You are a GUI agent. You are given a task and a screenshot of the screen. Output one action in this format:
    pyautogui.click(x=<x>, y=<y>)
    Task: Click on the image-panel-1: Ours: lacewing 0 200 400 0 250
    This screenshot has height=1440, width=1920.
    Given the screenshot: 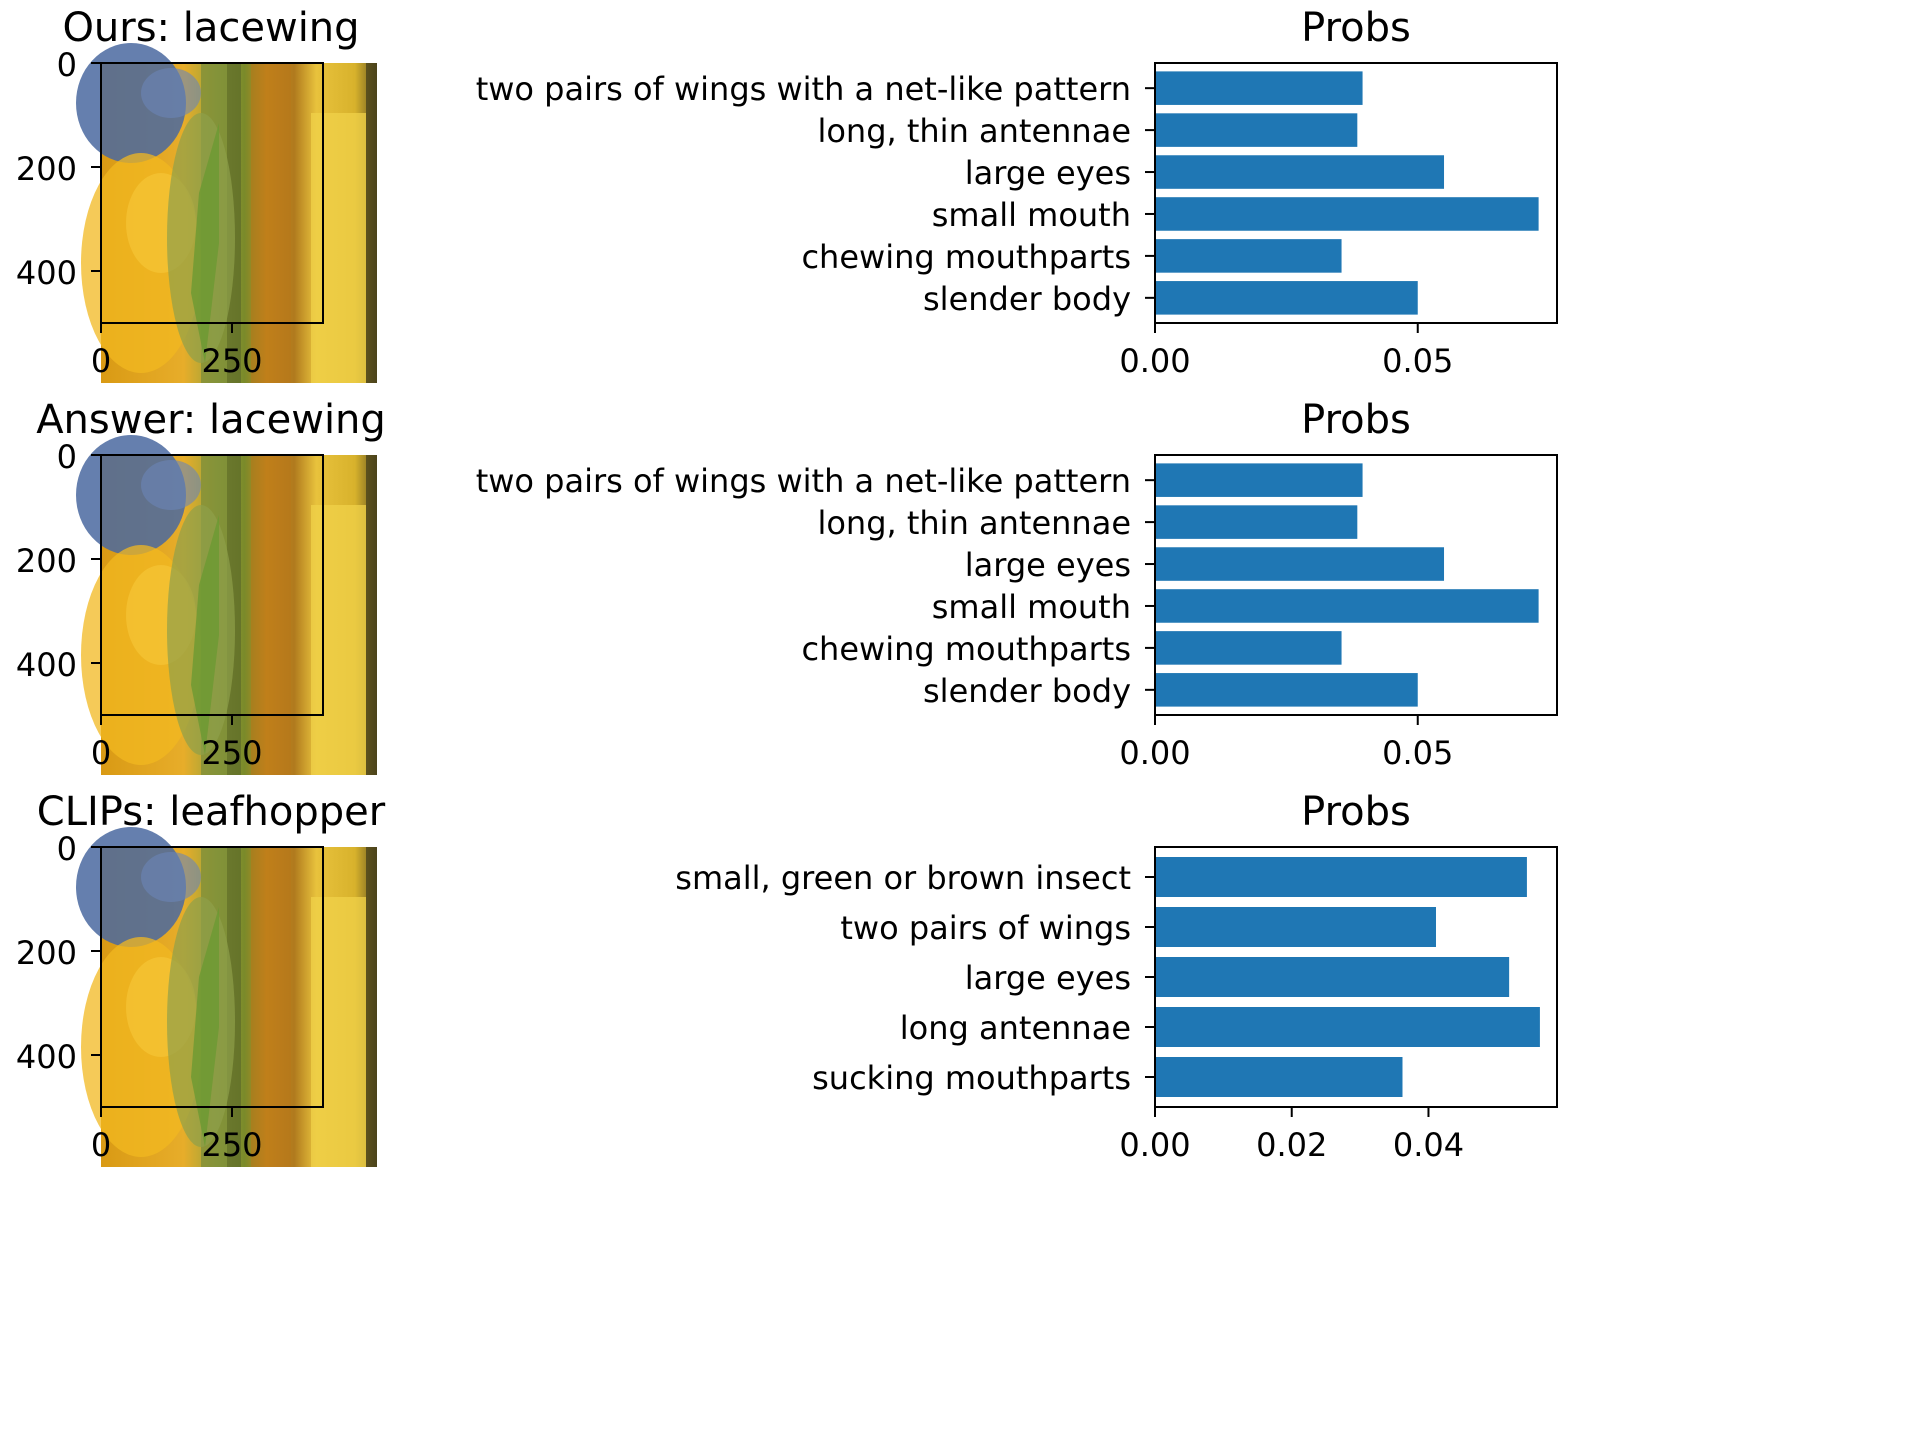 What is the action you would take?
    pyautogui.click(x=196, y=194)
    